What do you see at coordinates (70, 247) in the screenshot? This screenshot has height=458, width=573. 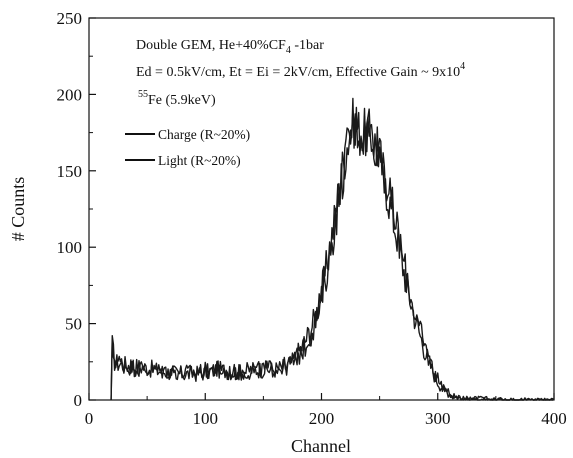 I see `y-tick-label: 100` at bounding box center [70, 247].